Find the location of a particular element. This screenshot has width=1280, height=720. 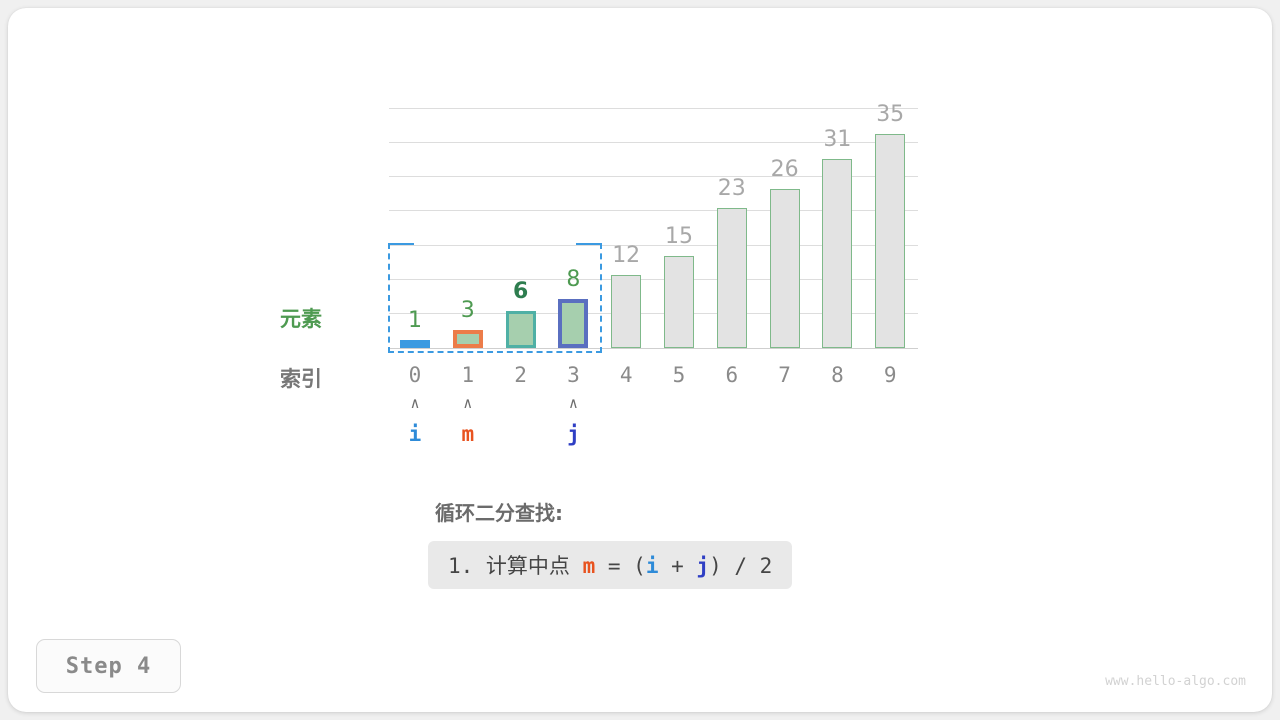

pointer-caret-j: ∧ is located at coordinates (573, 403).